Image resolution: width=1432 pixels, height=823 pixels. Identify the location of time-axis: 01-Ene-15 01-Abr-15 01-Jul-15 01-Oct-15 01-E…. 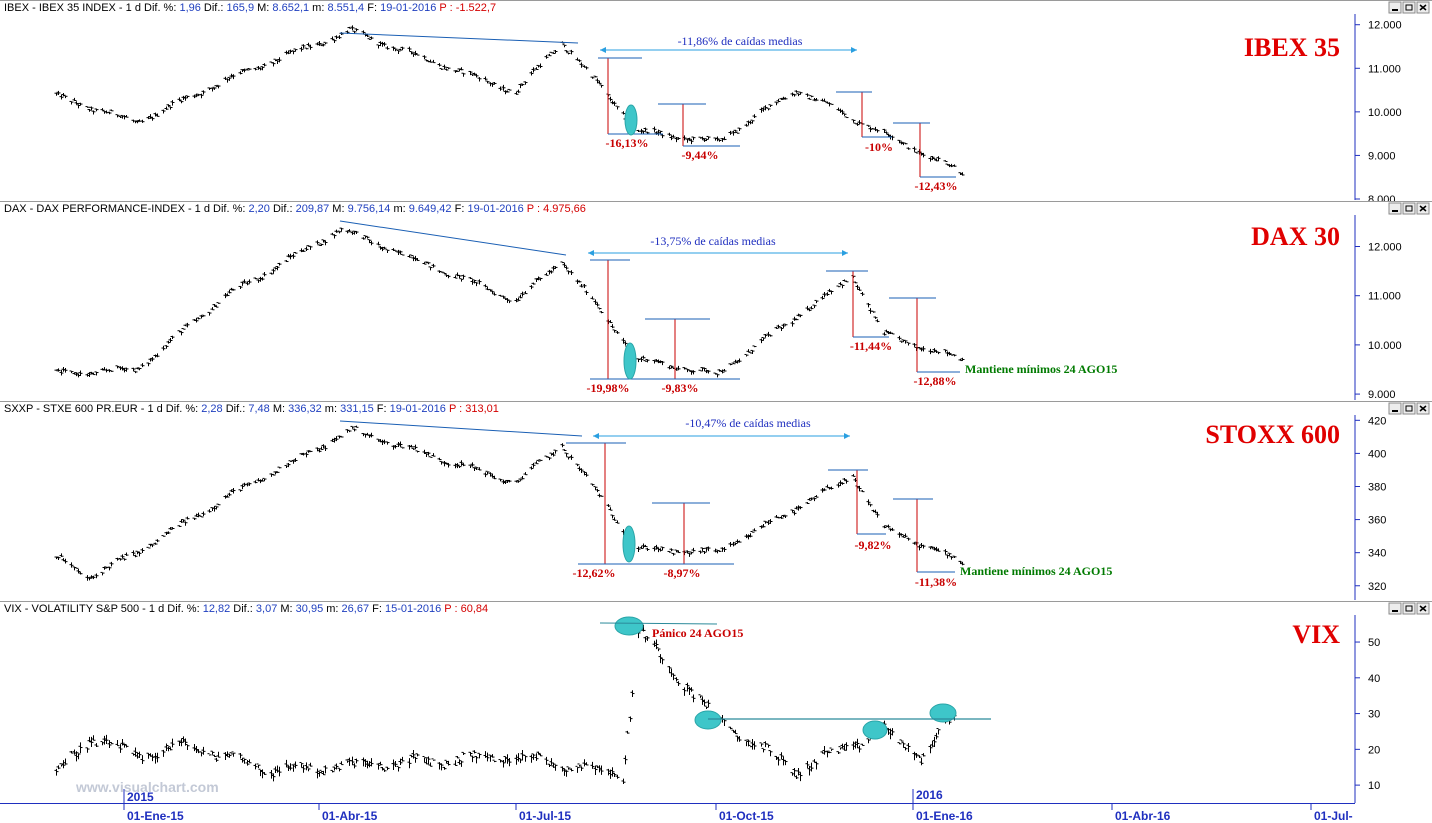
(677, 805).